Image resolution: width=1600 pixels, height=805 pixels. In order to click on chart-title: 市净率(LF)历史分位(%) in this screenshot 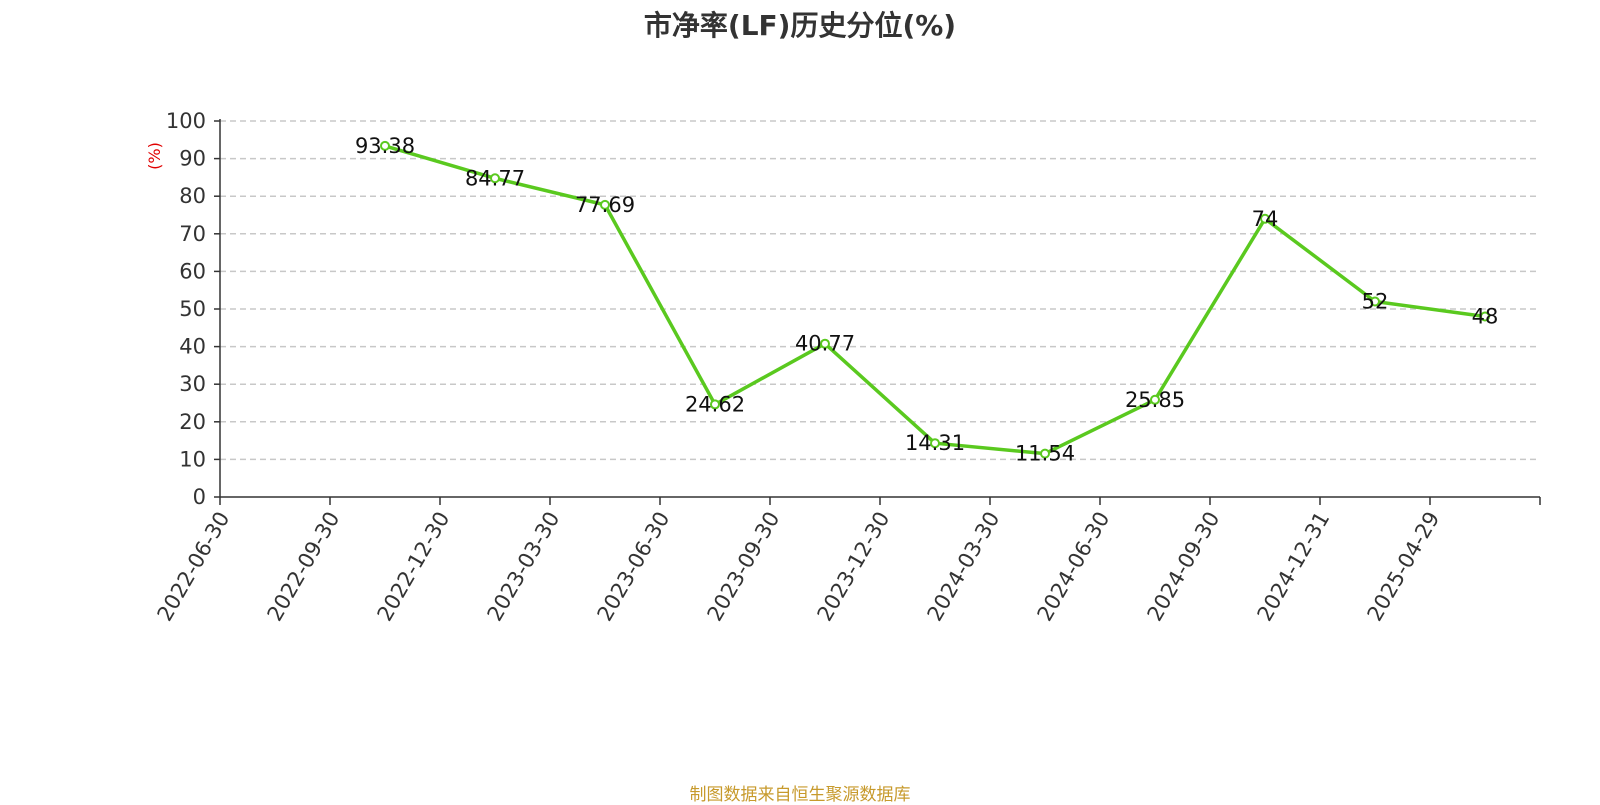, I will do `click(800, 25)`.